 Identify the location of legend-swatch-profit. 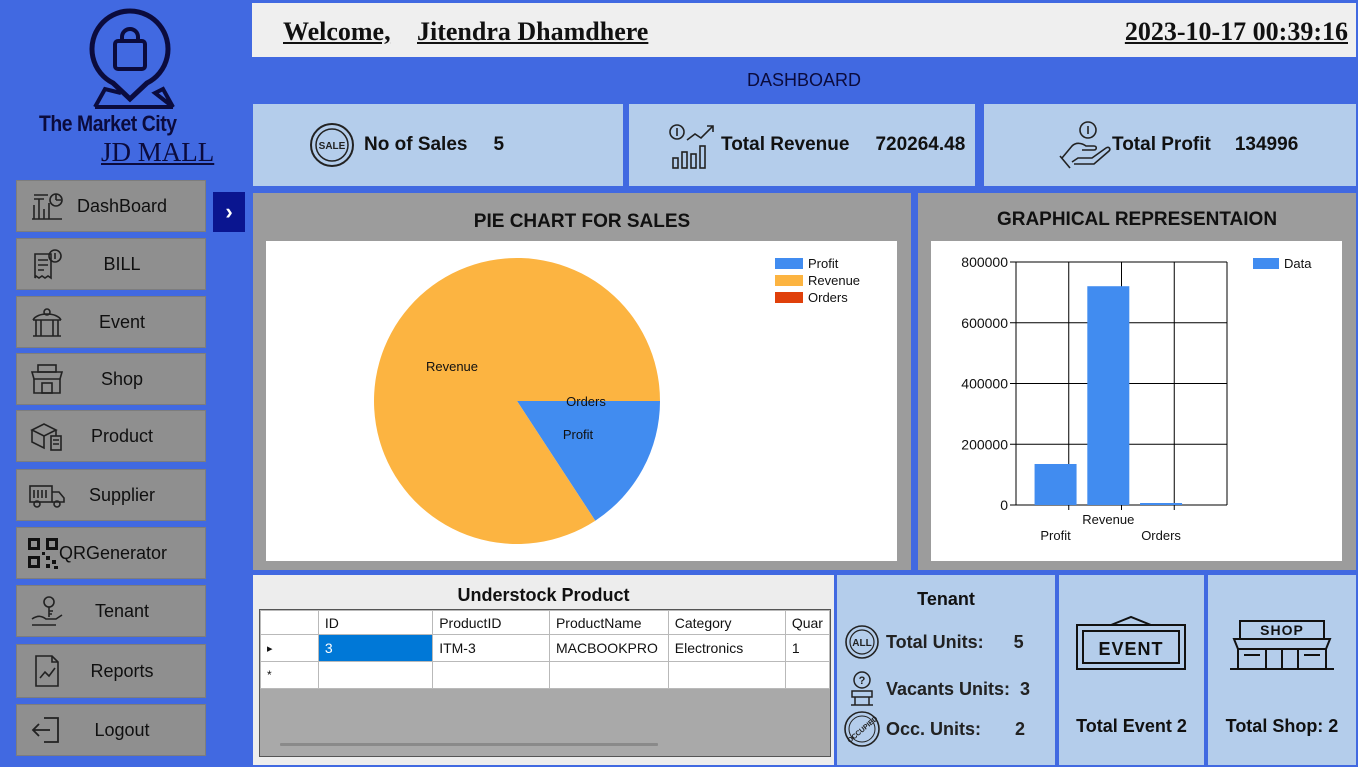
(789, 263).